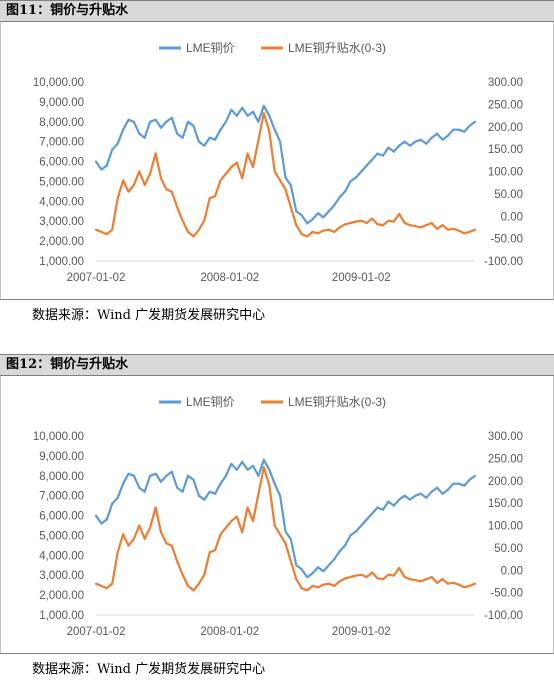 The height and width of the screenshot is (681, 554). What do you see at coordinates (508, 549) in the screenshot?
I see `right-axis-tick-label: 50.00` at bounding box center [508, 549].